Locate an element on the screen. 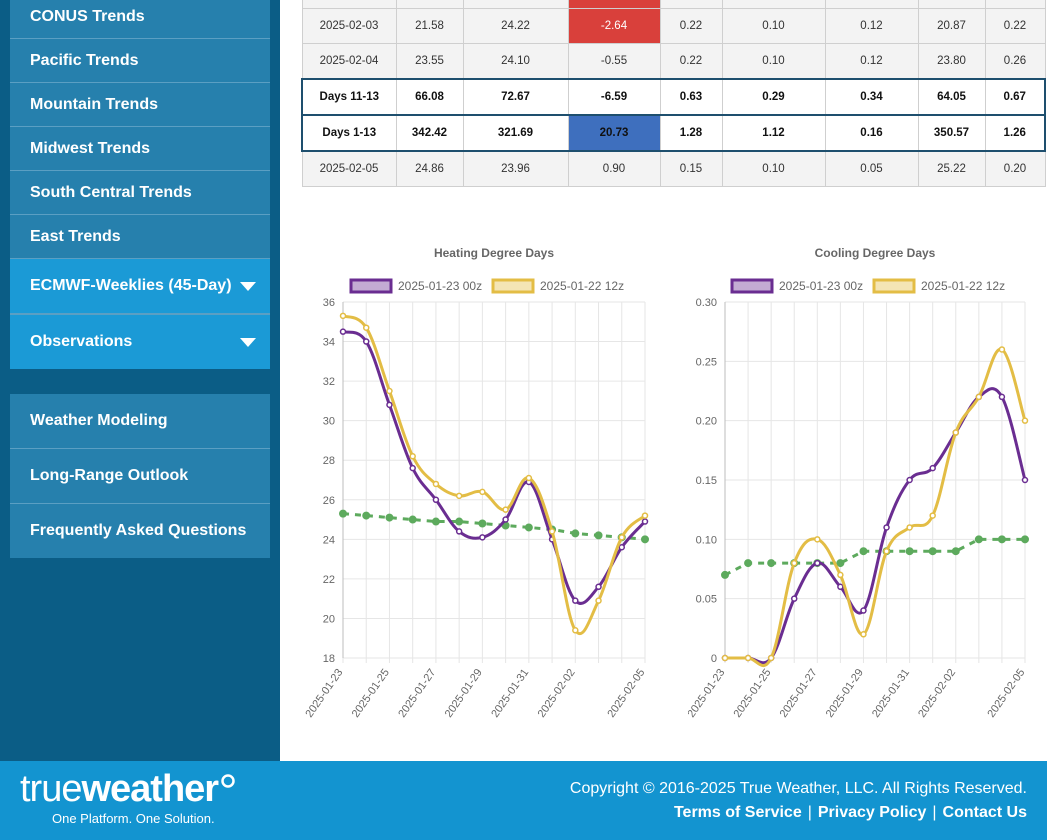 The height and width of the screenshot is (840, 1047). table-cell: 0.10 is located at coordinates (773, 61).